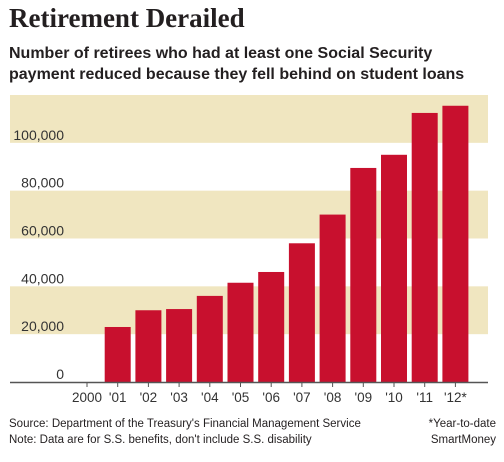 Image resolution: width=504 pixels, height=462 pixels. I want to click on y-tick-label: 100,000, so click(38, 135).